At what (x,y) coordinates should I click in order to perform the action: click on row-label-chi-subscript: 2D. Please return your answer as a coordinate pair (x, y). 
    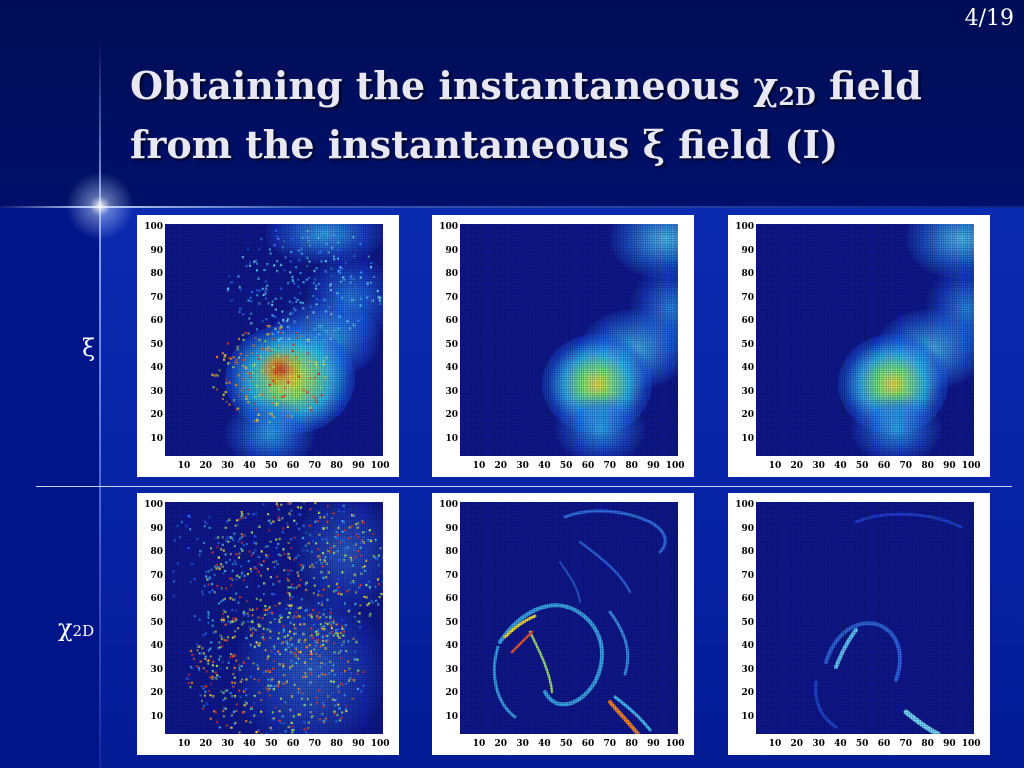
    Looking at the image, I should click on (83, 631).